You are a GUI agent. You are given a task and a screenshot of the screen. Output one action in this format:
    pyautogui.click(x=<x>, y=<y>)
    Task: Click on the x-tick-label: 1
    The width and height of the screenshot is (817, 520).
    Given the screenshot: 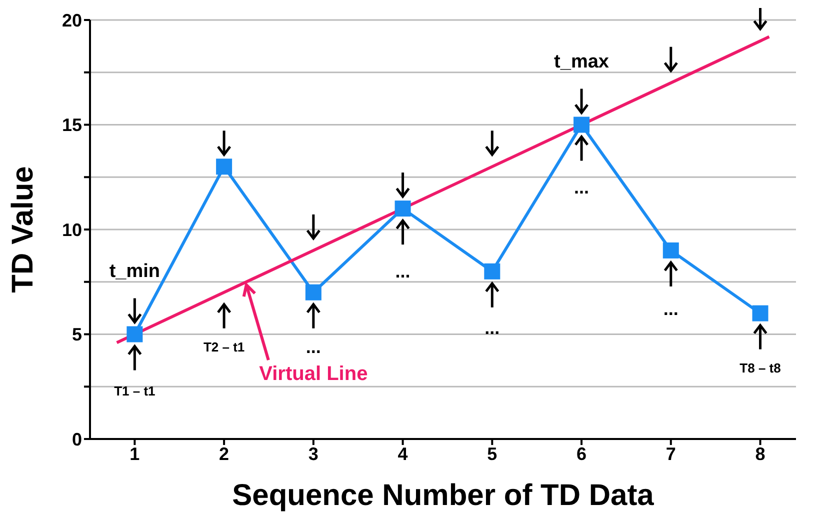 What is the action you would take?
    pyautogui.click(x=135, y=454)
    